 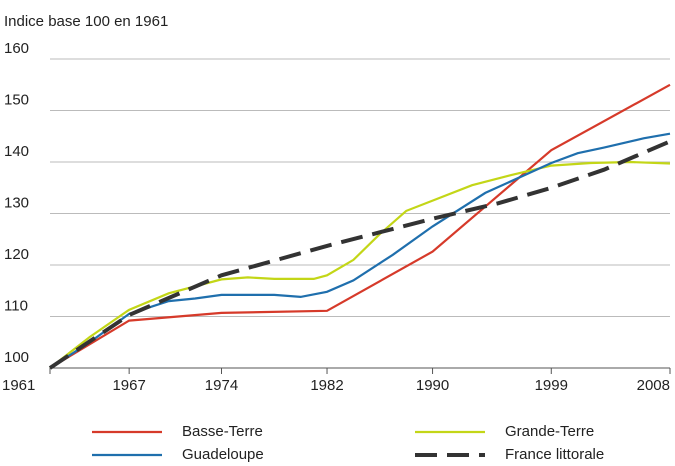 I want to click on x-tick-label: 1990, so click(x=432, y=385).